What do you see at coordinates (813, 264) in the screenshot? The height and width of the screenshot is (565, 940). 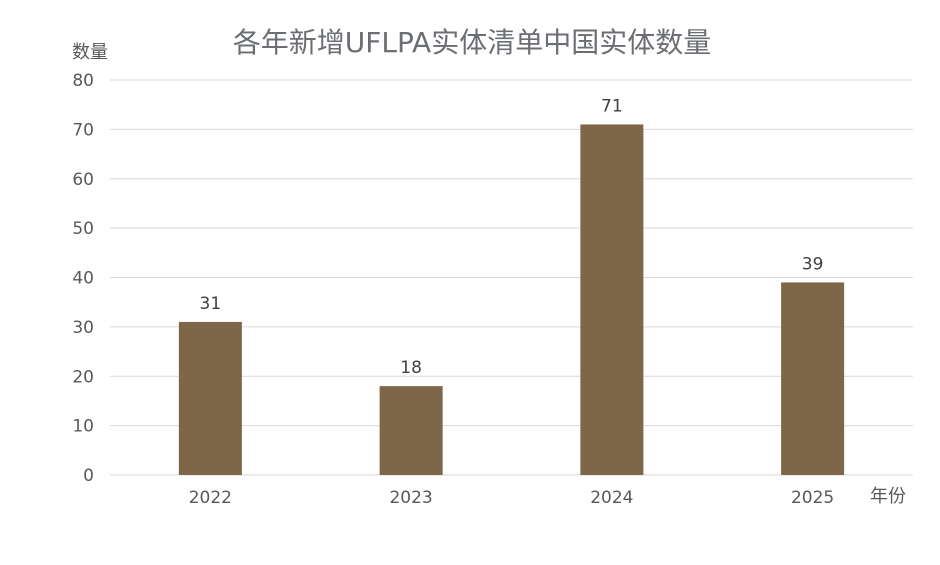 I see `data-label-2025: 39` at bounding box center [813, 264].